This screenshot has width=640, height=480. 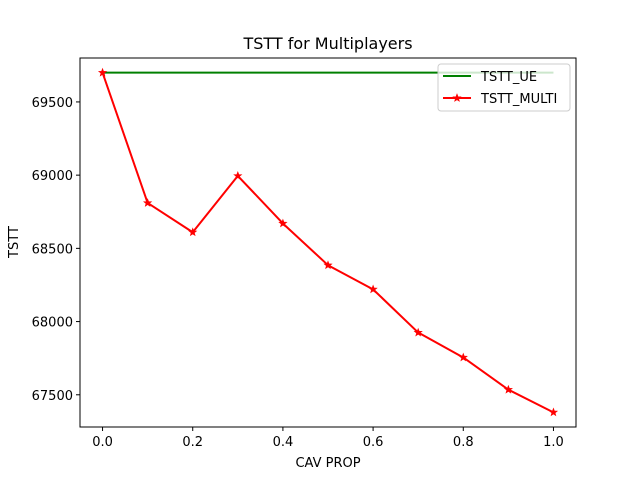 I want to click on y-tick-label: 68000, so click(x=52, y=323).